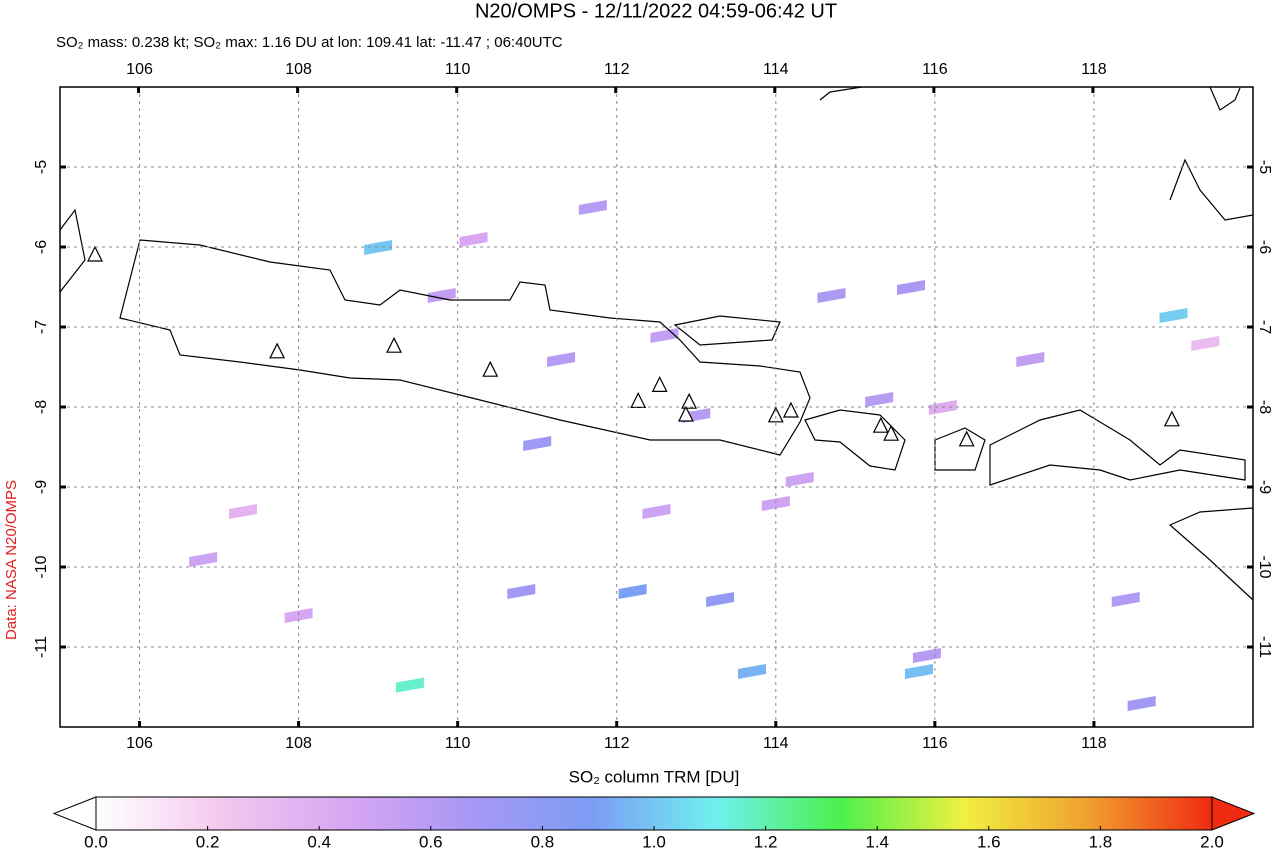  I want to click on chart-title: N20/OMPS - 12/11/2022 04:59-06:42 UT, so click(656, 11).